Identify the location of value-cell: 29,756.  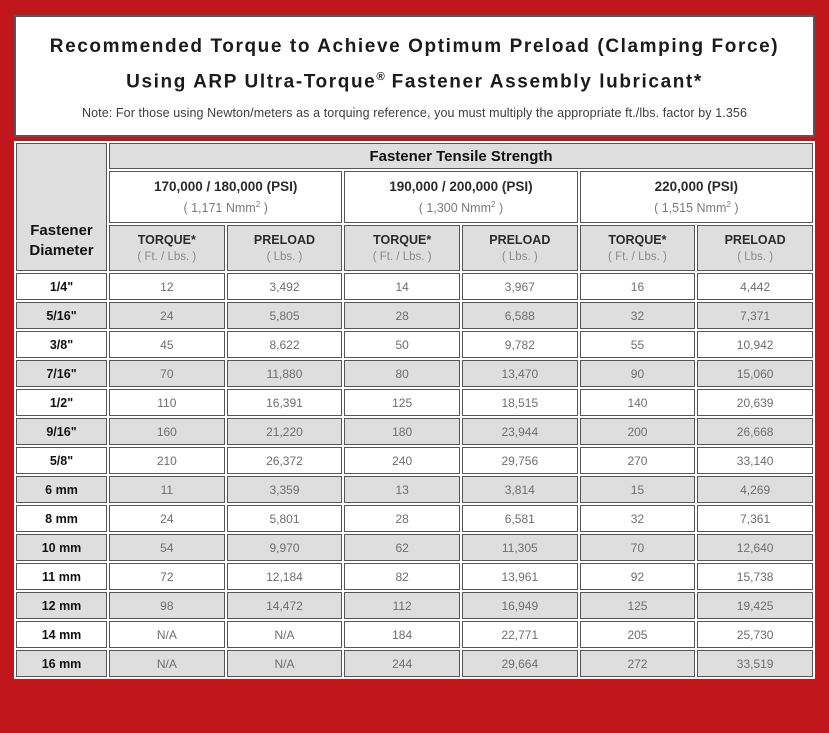
(519, 460).